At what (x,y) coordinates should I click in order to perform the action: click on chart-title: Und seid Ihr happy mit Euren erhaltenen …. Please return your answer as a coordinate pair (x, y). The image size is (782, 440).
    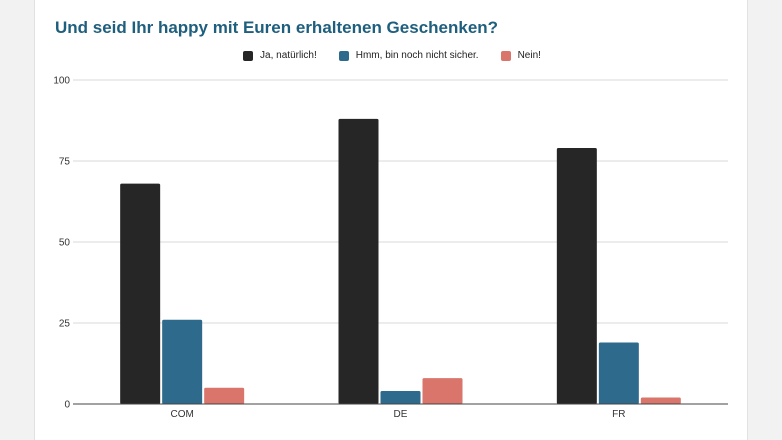
    Looking at the image, I should click on (277, 27).